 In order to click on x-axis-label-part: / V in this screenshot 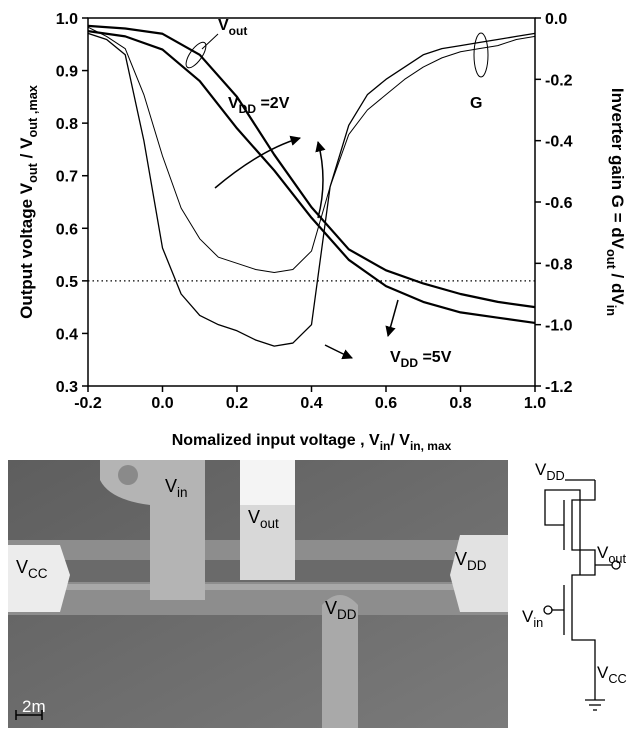, I will do `click(400, 440)`.